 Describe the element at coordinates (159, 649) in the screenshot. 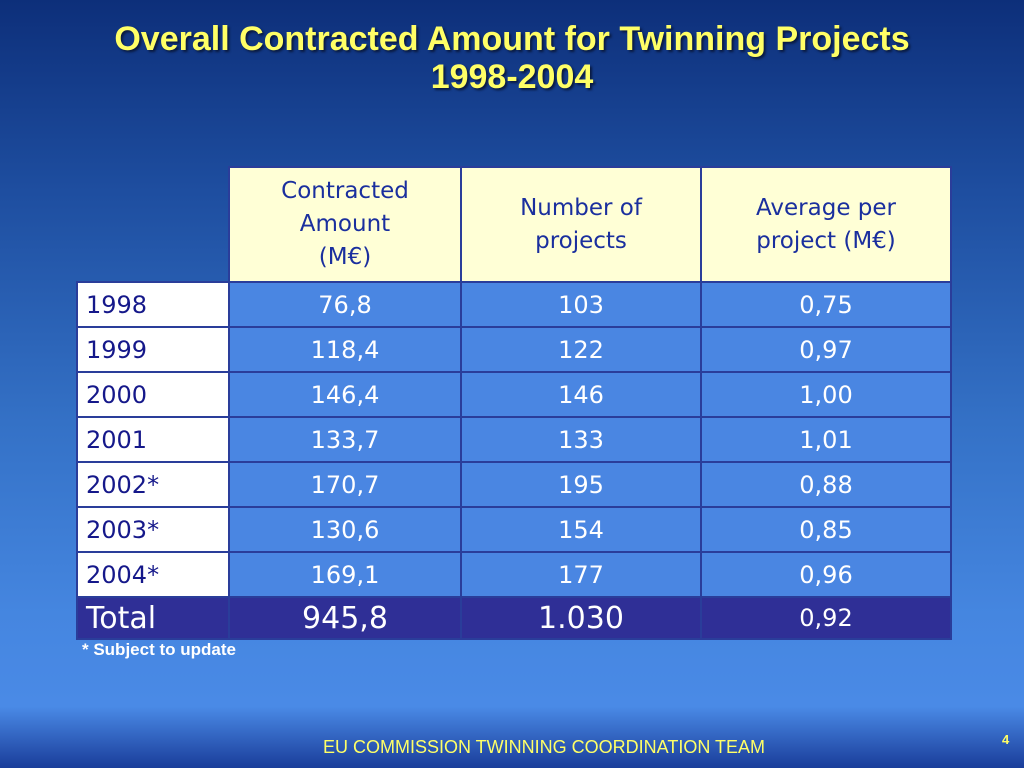

I see `footnote: * Subject to update` at that location.